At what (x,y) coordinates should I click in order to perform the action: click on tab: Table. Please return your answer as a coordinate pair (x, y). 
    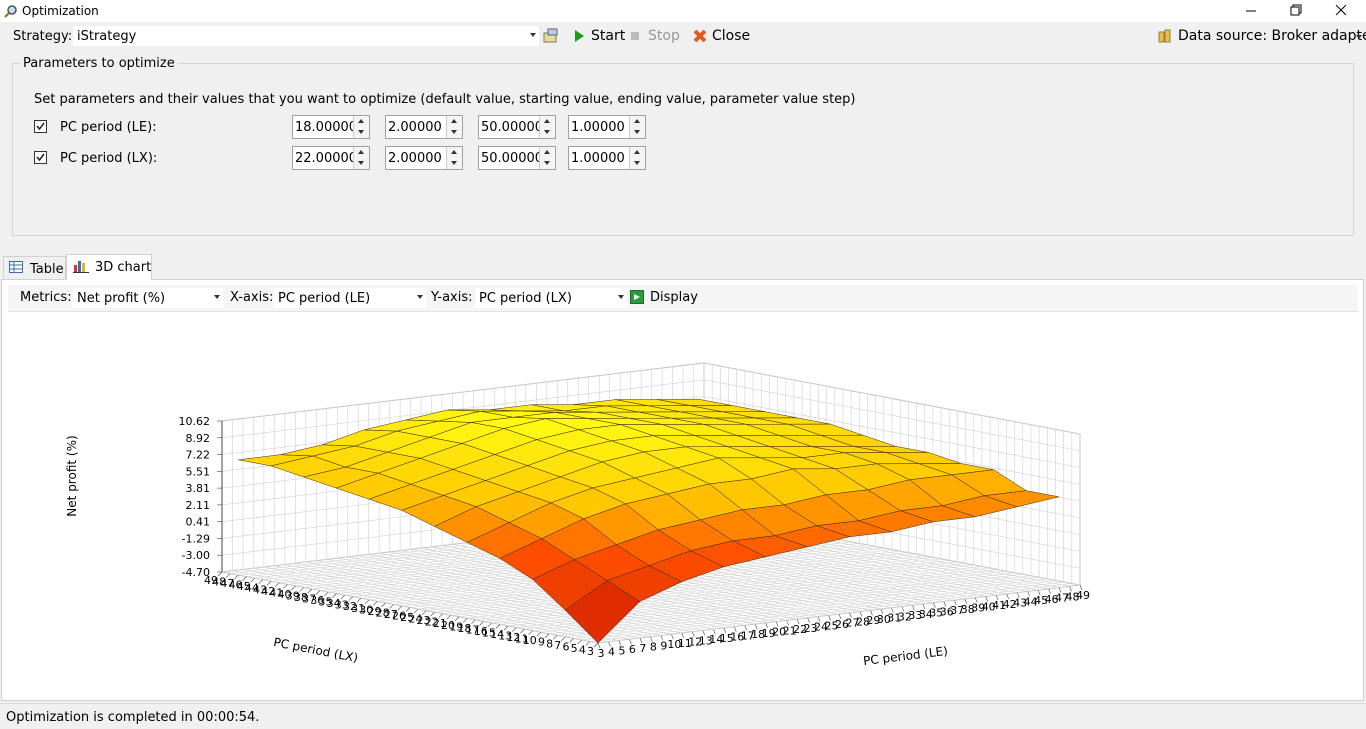
    Looking at the image, I should click on (34, 267).